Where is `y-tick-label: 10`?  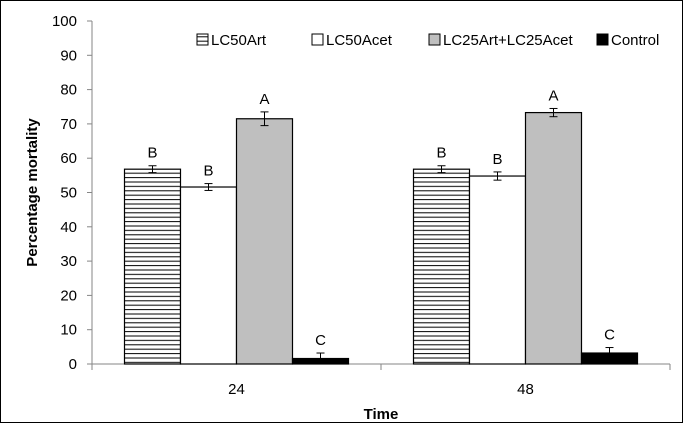 y-tick-label: 10 is located at coordinates (68, 330).